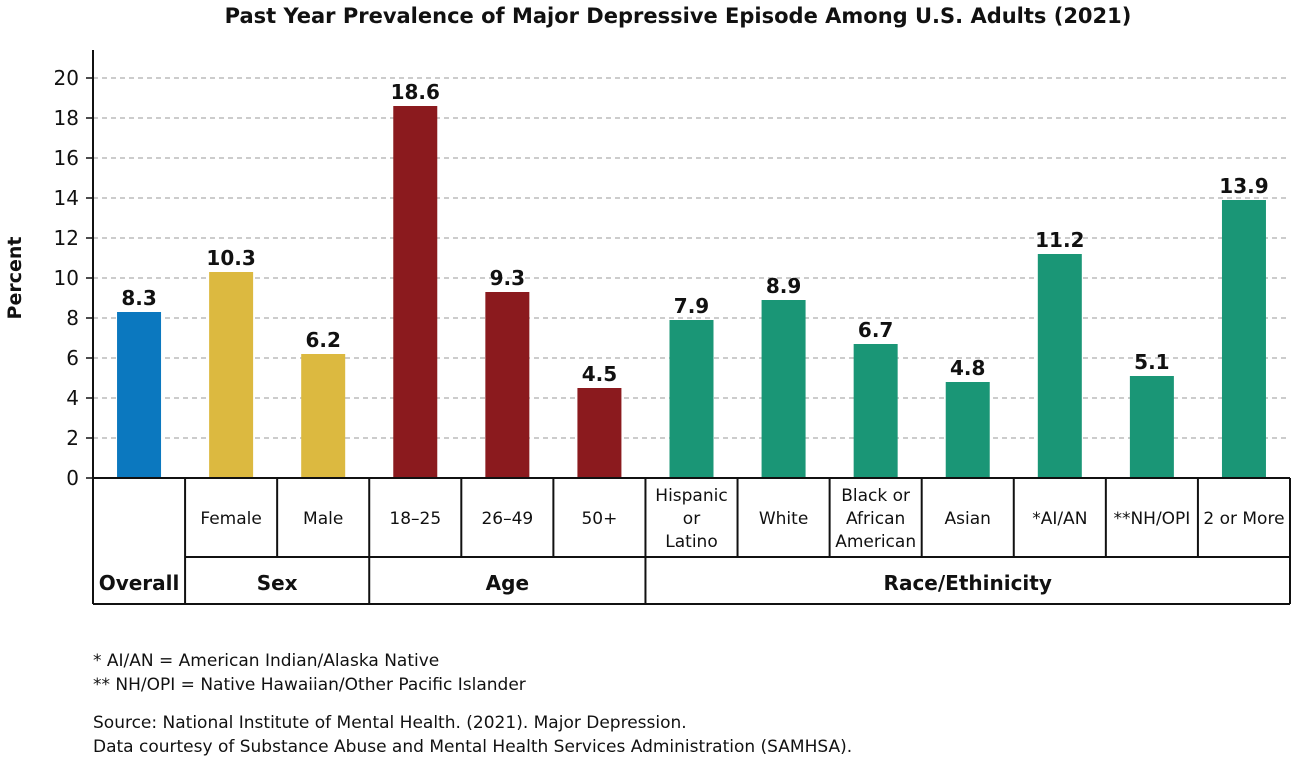 This screenshot has width=1292, height=764. I want to click on category-label: *AI/AN, so click(1059, 519).